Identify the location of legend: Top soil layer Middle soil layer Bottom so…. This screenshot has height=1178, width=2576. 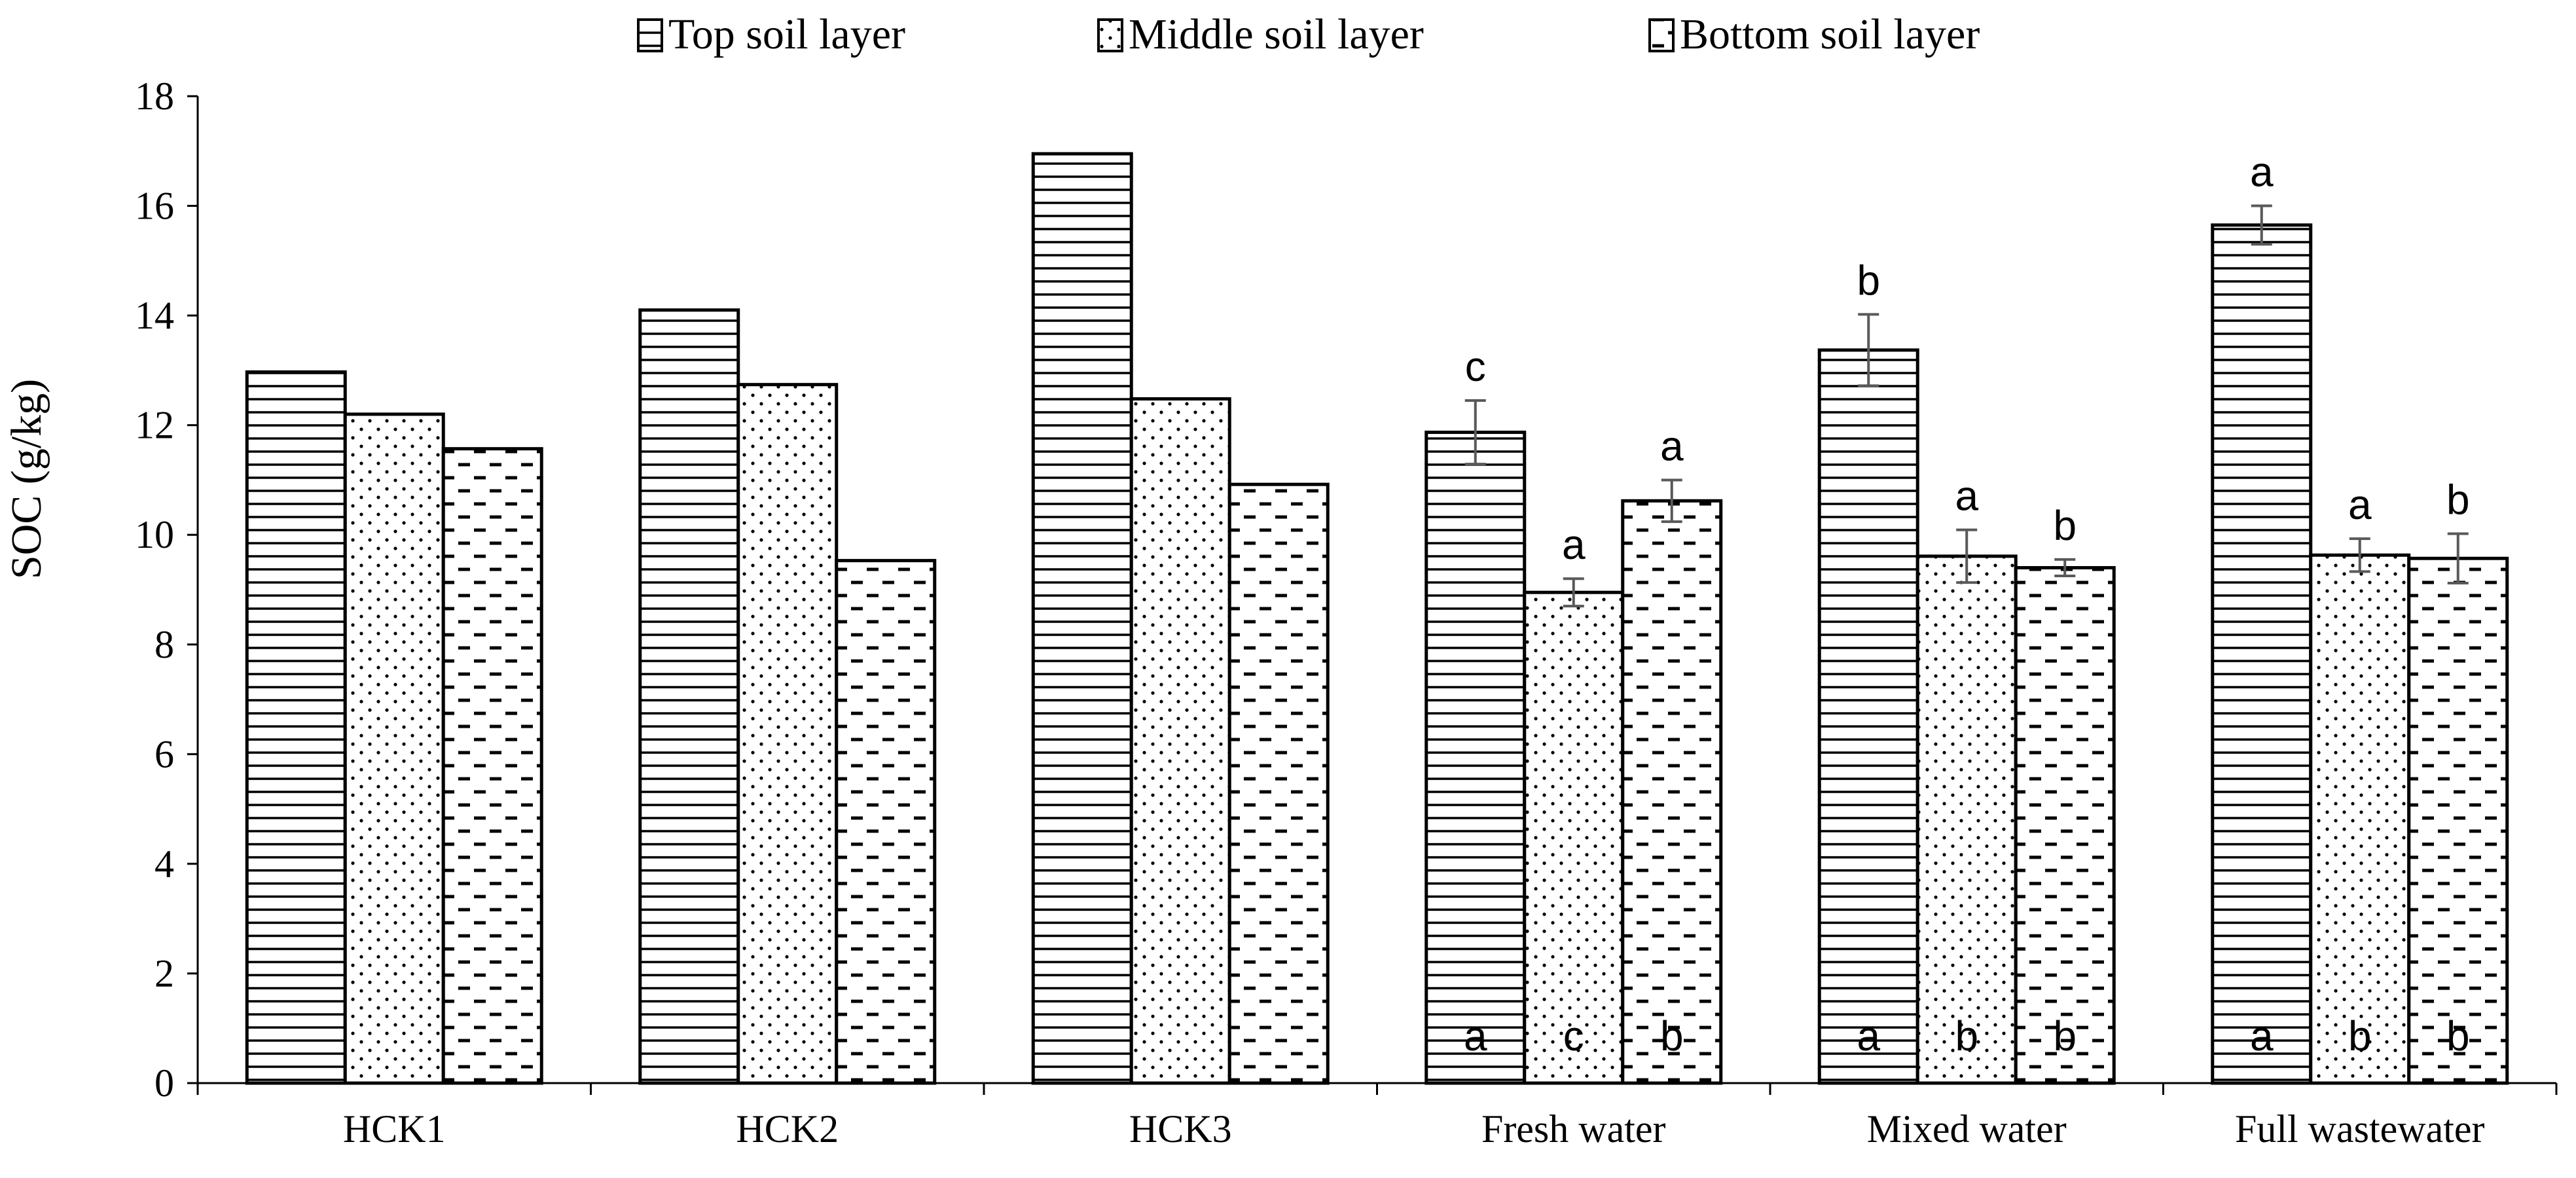
(1308, 34).